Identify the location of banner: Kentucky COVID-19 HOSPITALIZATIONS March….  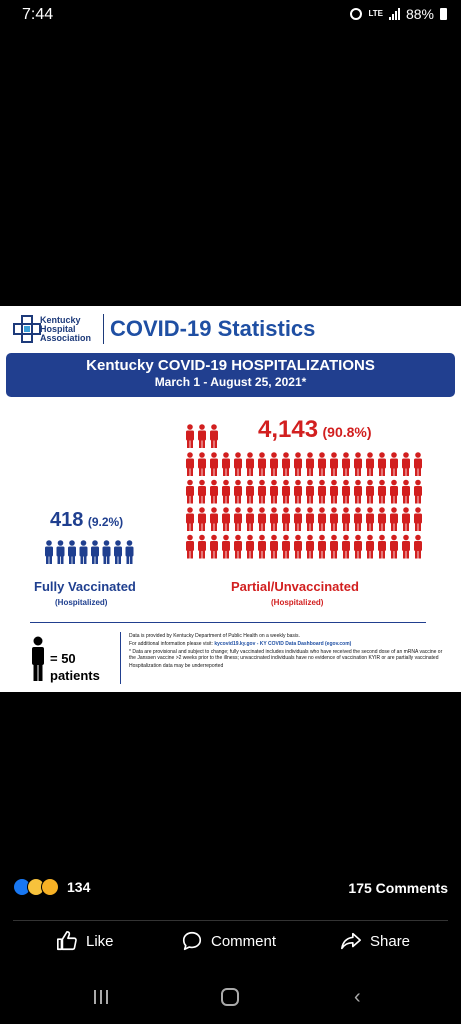
(230, 375).